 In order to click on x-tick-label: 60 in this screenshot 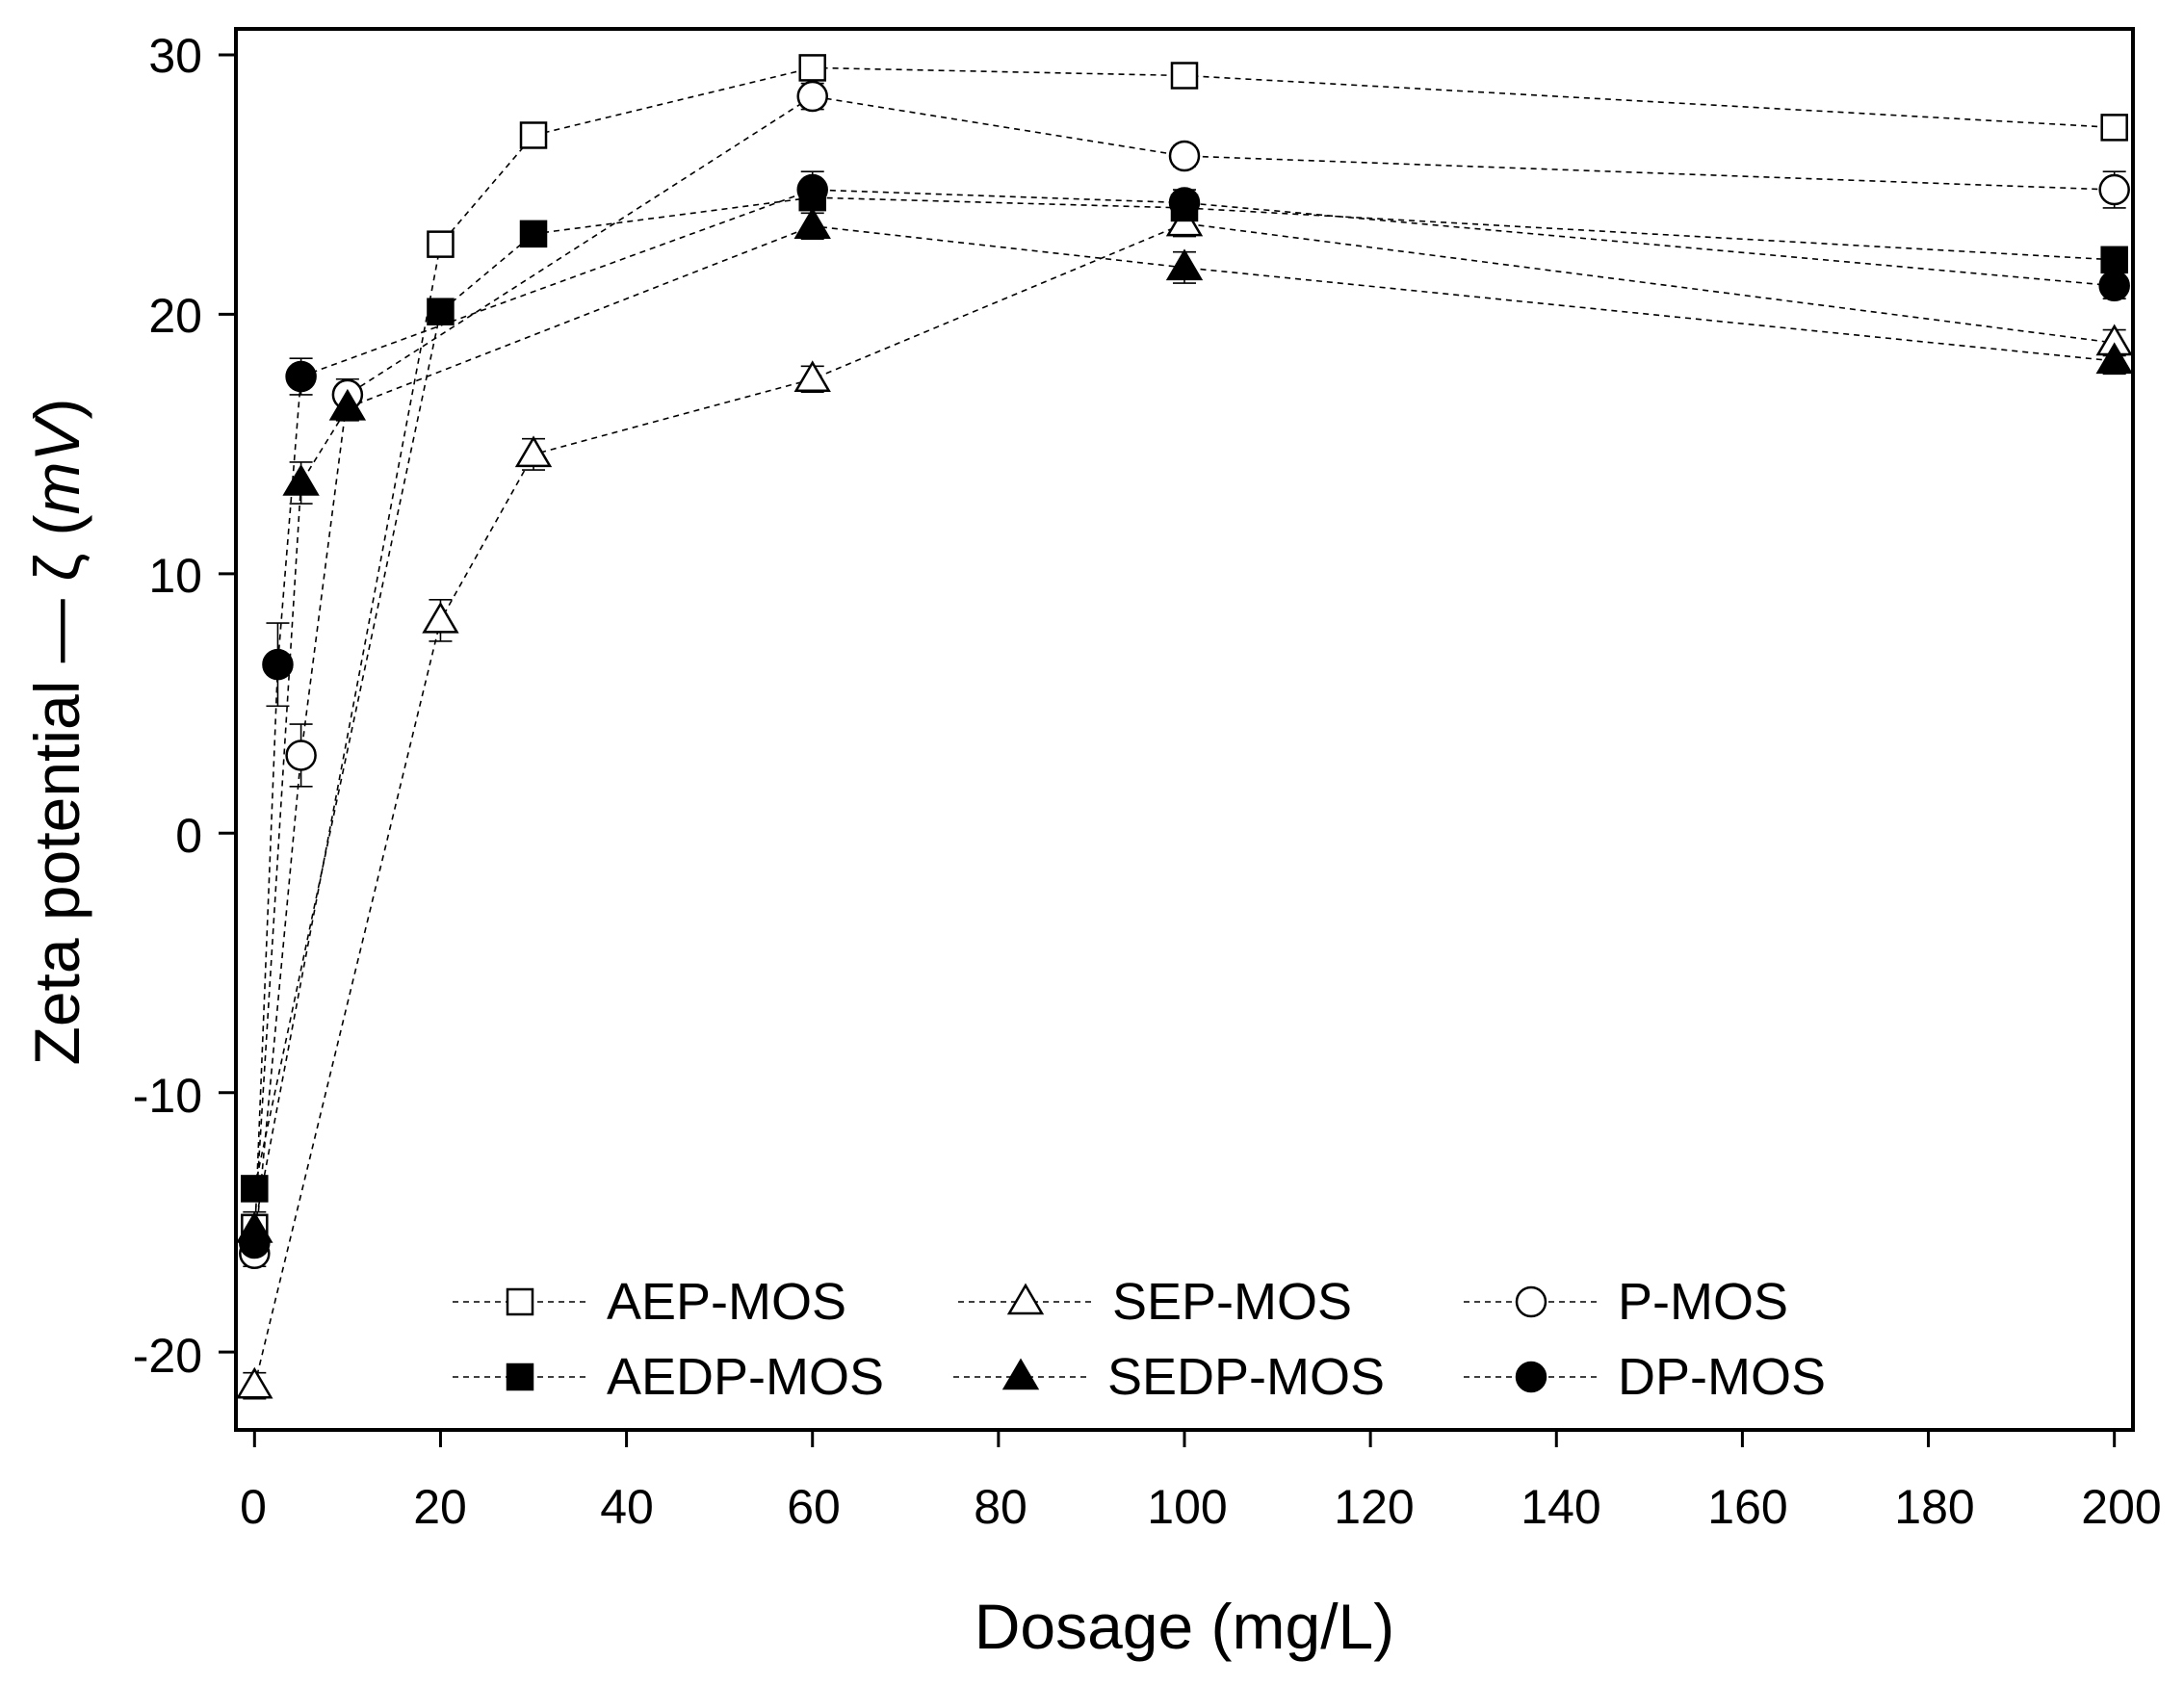, I will do `click(814, 1507)`.